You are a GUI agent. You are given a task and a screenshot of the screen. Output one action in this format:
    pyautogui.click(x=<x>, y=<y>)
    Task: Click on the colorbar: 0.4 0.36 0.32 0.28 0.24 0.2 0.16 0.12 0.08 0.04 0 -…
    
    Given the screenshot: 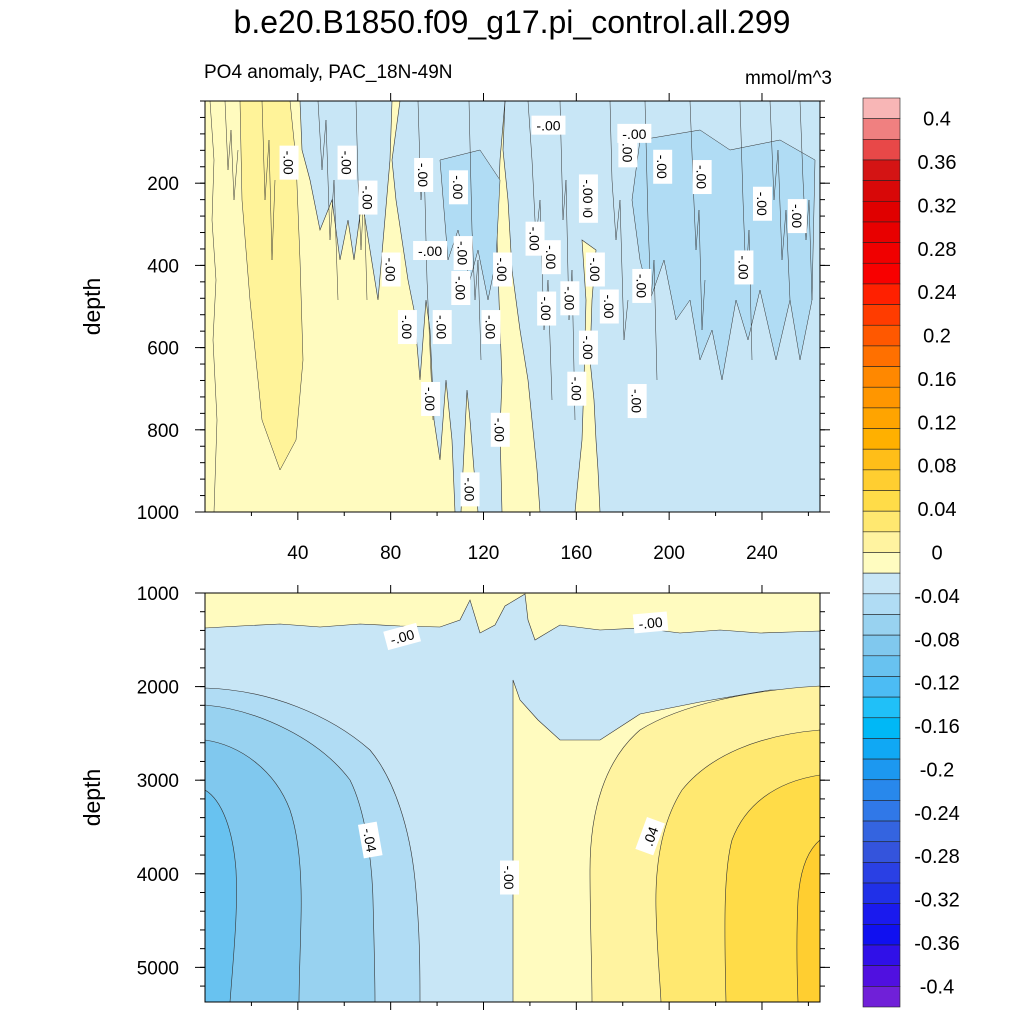 What is the action you would take?
    pyautogui.click(x=911, y=552)
    